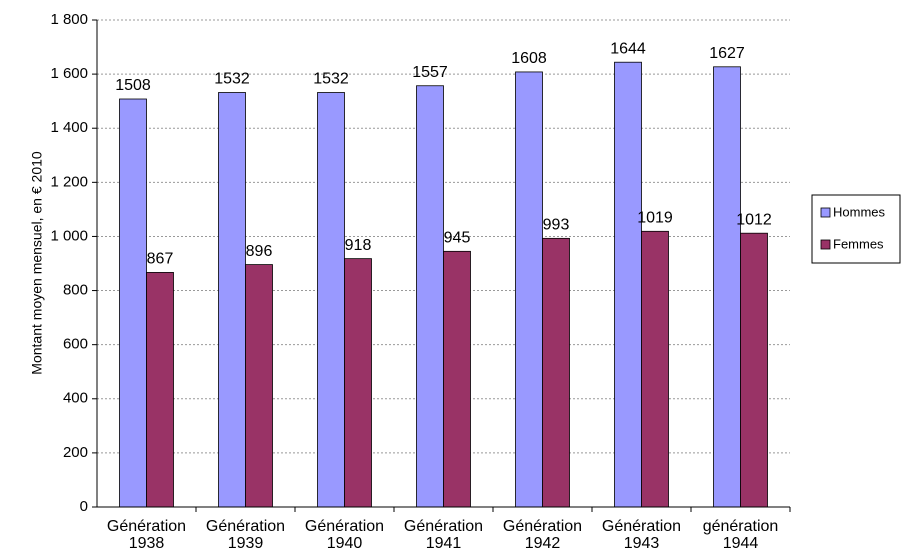  Describe the element at coordinates (69, 19) in the screenshot. I see `y-tick-label: 1 800` at that location.